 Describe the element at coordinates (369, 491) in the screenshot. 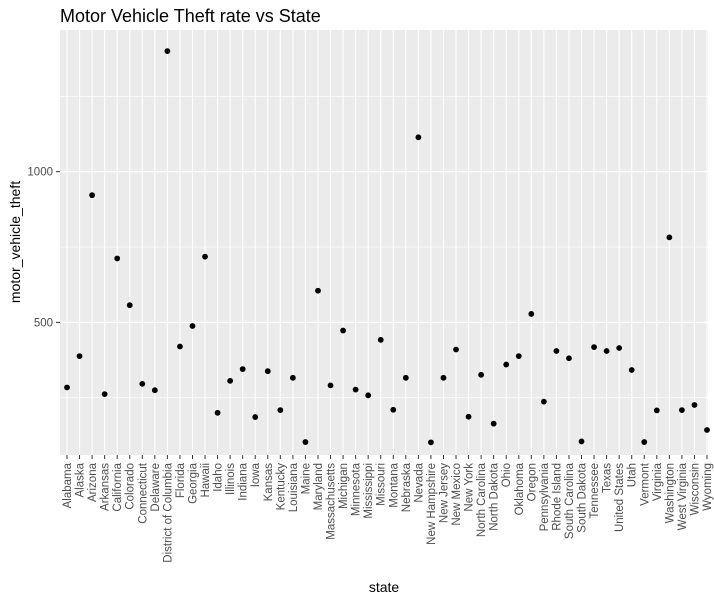

I see `x-tick-label-24: Mississippi` at that location.